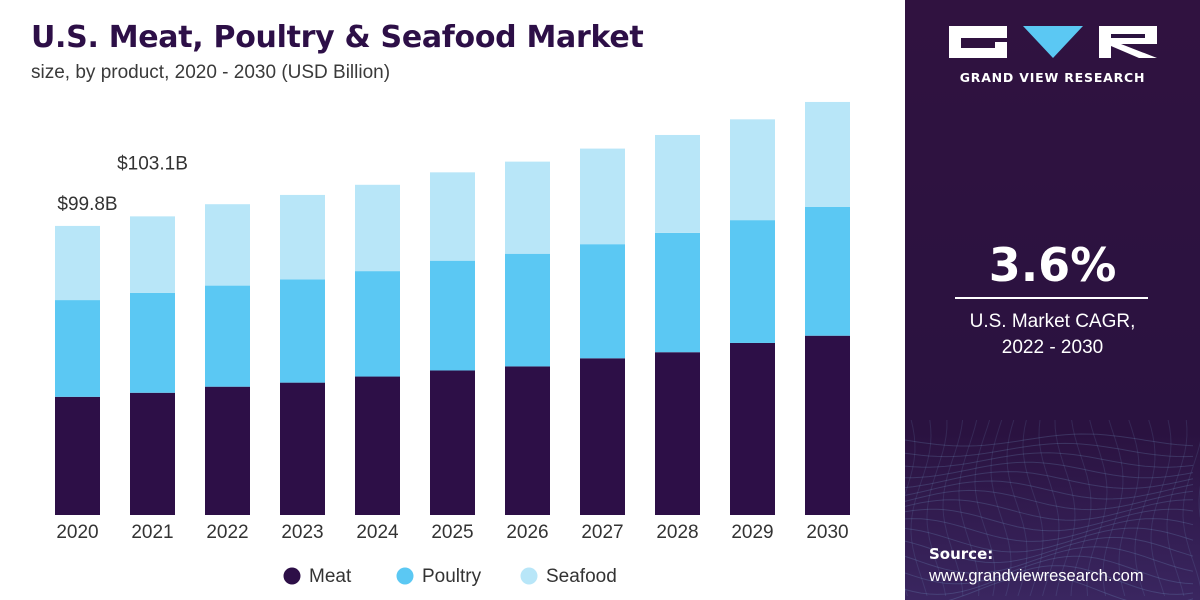 The width and height of the screenshot is (1200, 600). What do you see at coordinates (405, 576) in the screenshot?
I see `legend-swatch-poultry` at bounding box center [405, 576].